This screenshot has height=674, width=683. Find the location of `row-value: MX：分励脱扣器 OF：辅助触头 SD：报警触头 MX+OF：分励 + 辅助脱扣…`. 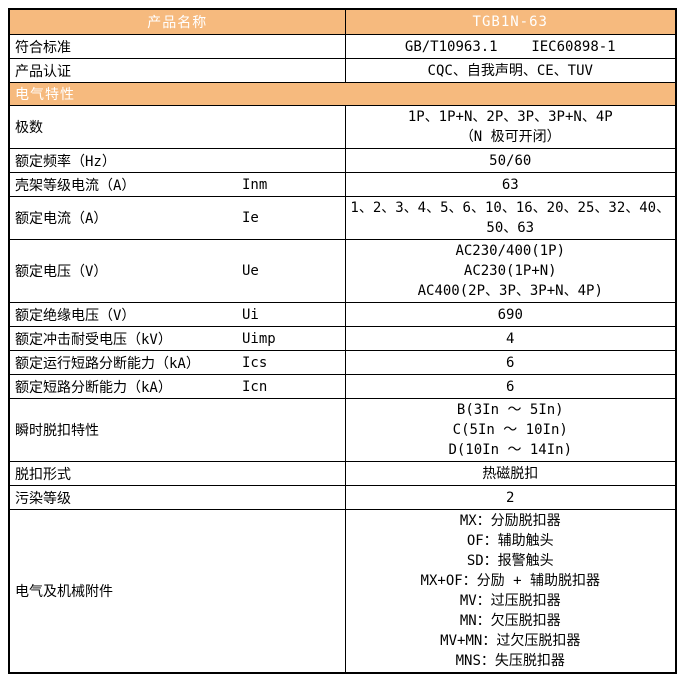

row-value: MX：分励脱扣器 OF：辅助触头 SD：报警触头 MX+OF：分励 + 辅助脱扣… is located at coordinates (510, 591).